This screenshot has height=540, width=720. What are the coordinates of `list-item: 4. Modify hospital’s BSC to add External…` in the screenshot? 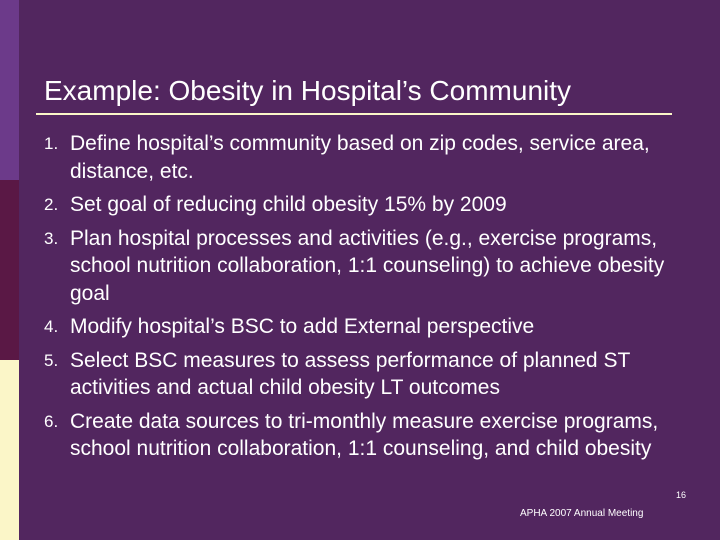 It's located at (364, 327).